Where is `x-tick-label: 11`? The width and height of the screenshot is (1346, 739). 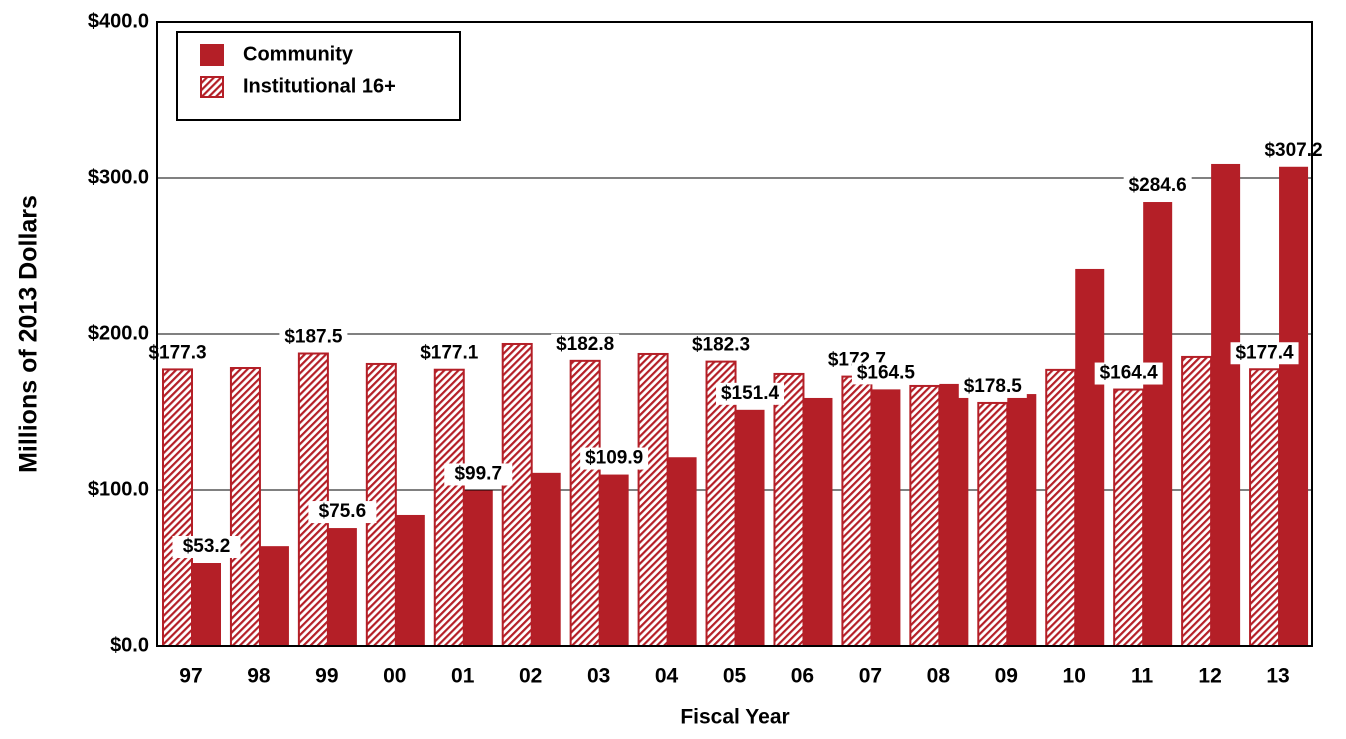
x-tick-label: 11 is located at coordinates (1142, 676).